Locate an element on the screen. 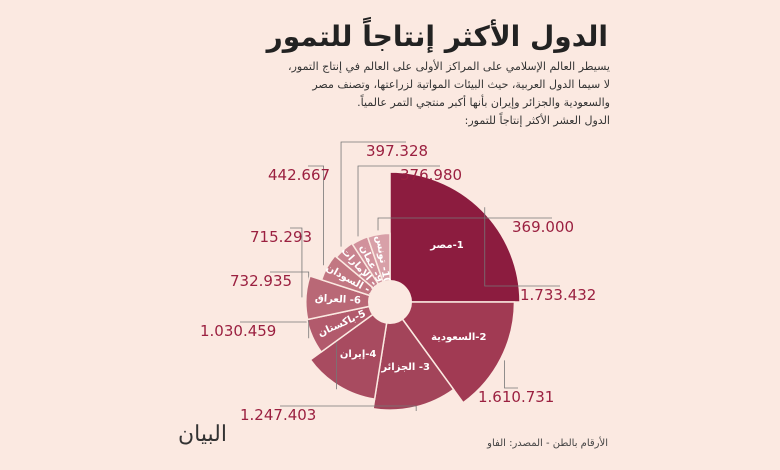  value-label: 397.328 is located at coordinates (397, 151).